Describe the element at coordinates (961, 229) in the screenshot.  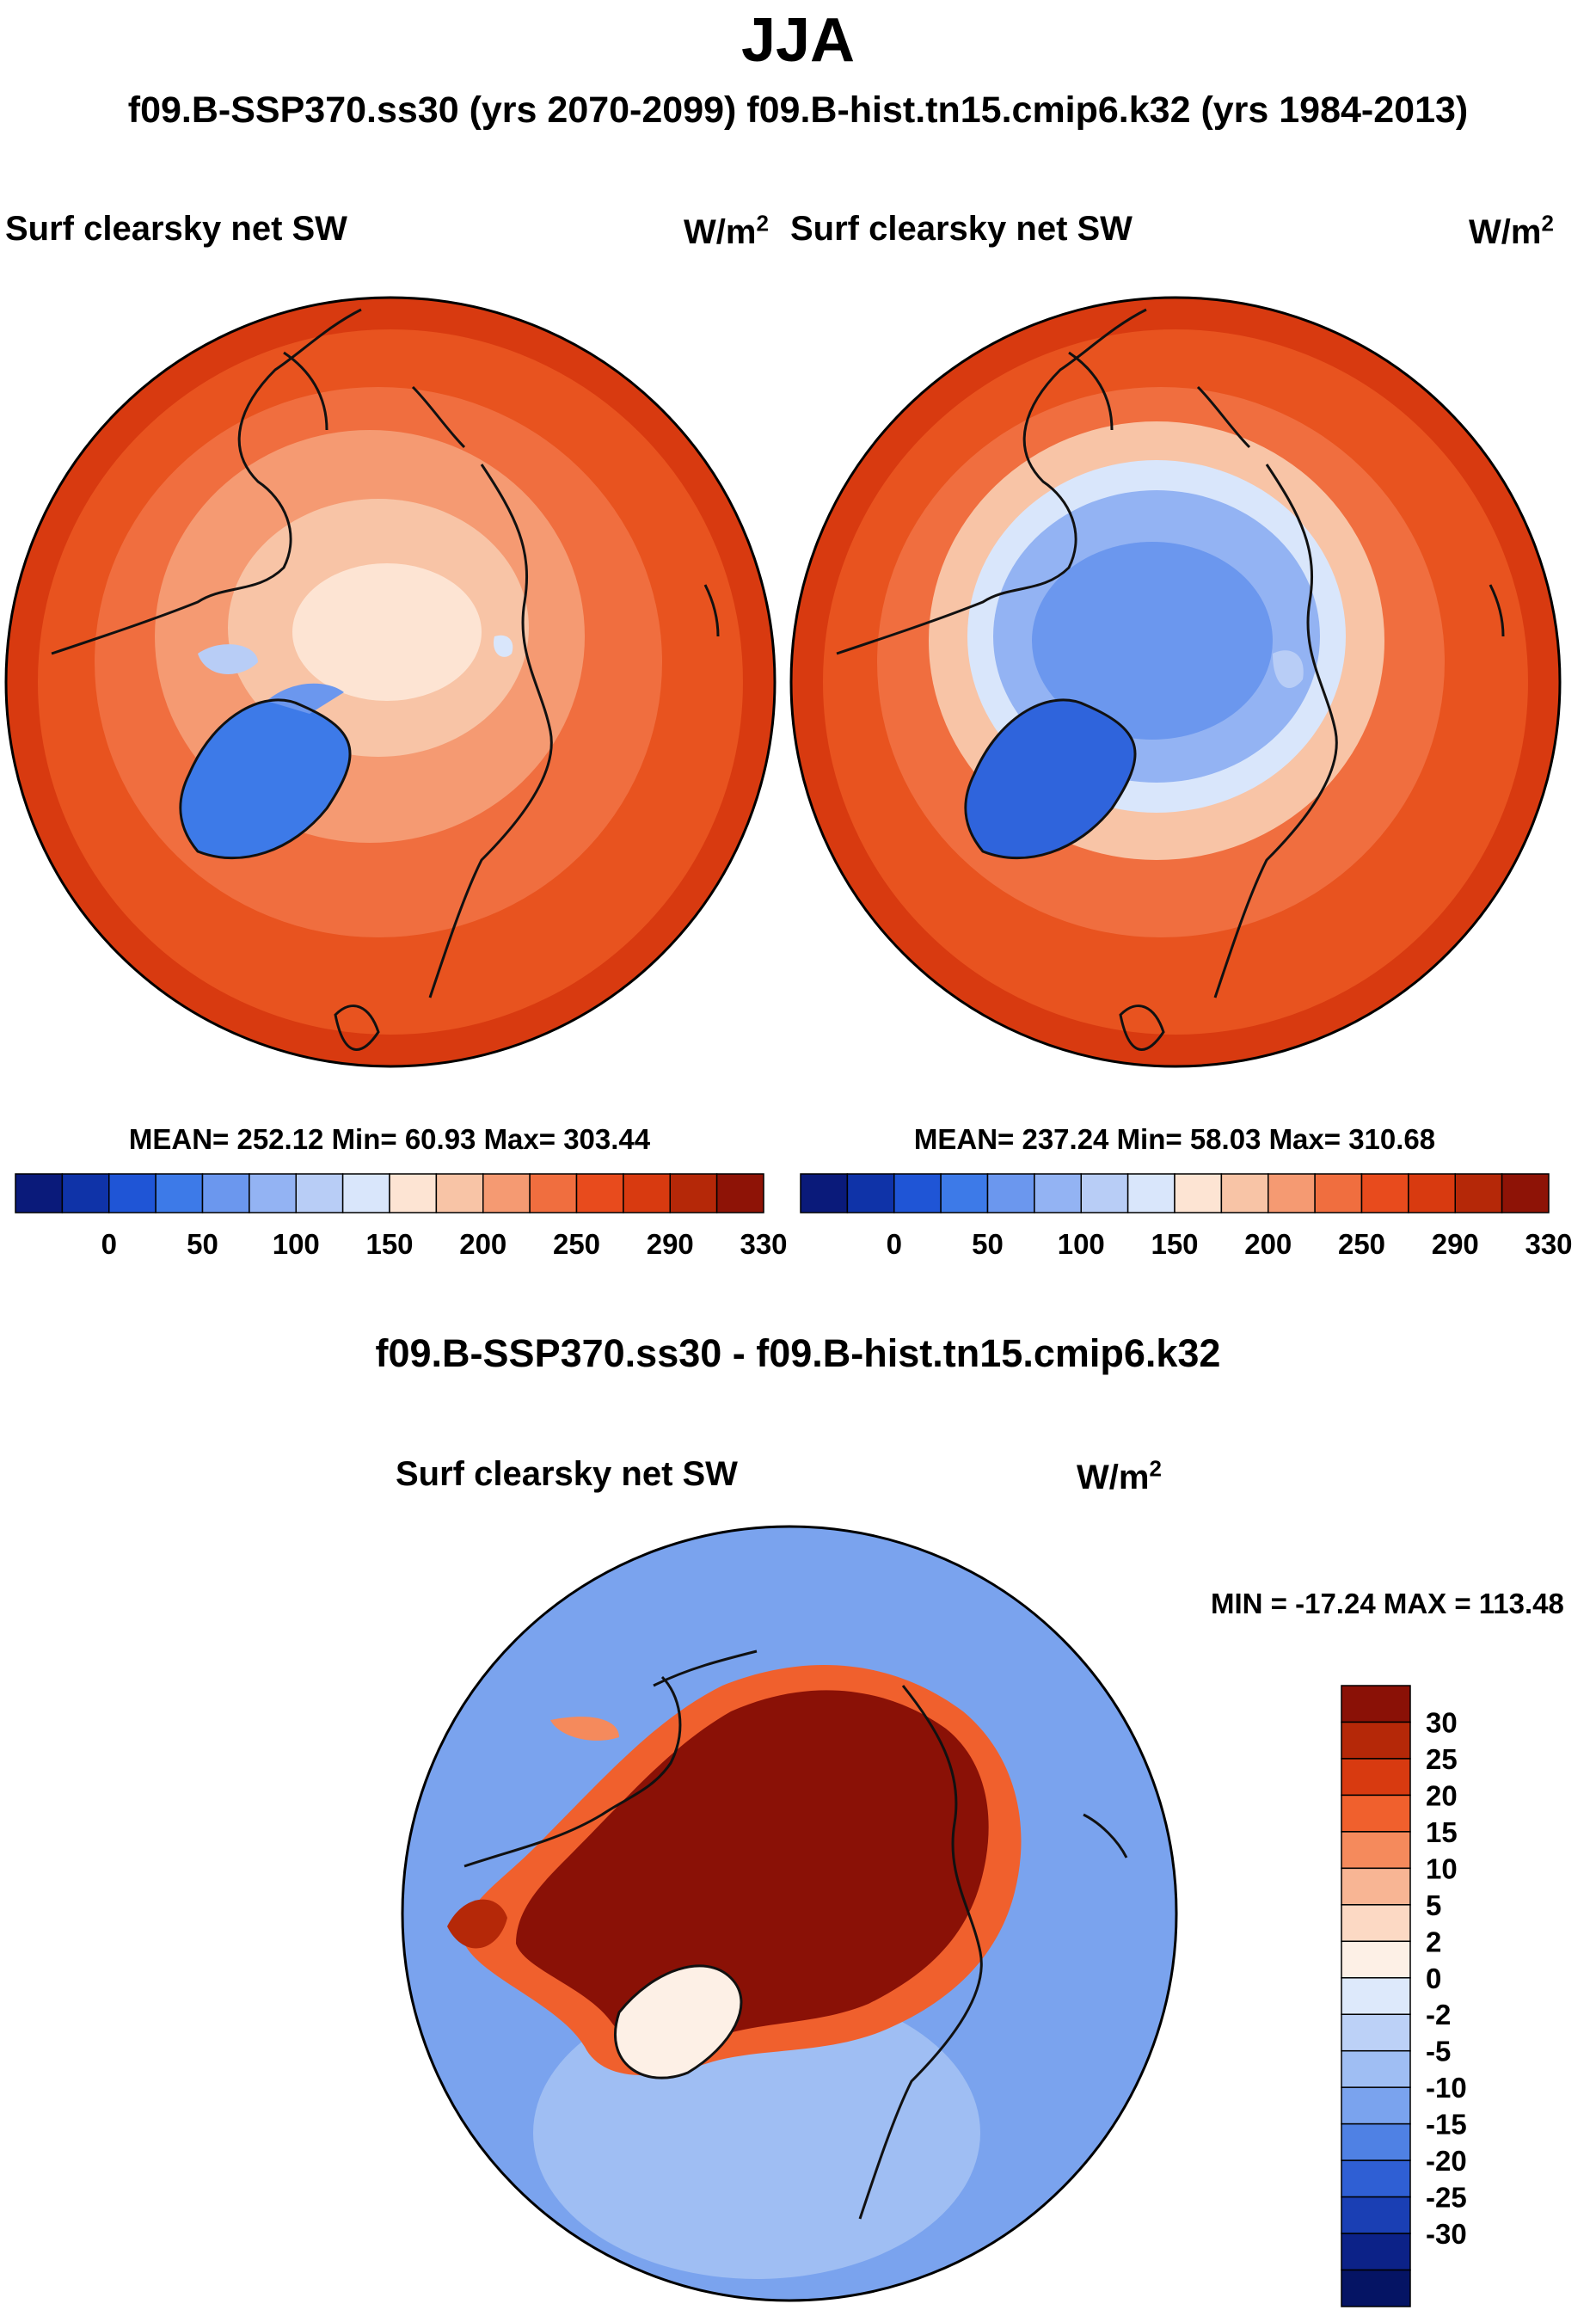
I see `panel-control-title: Surf clearsky net SW` at that location.